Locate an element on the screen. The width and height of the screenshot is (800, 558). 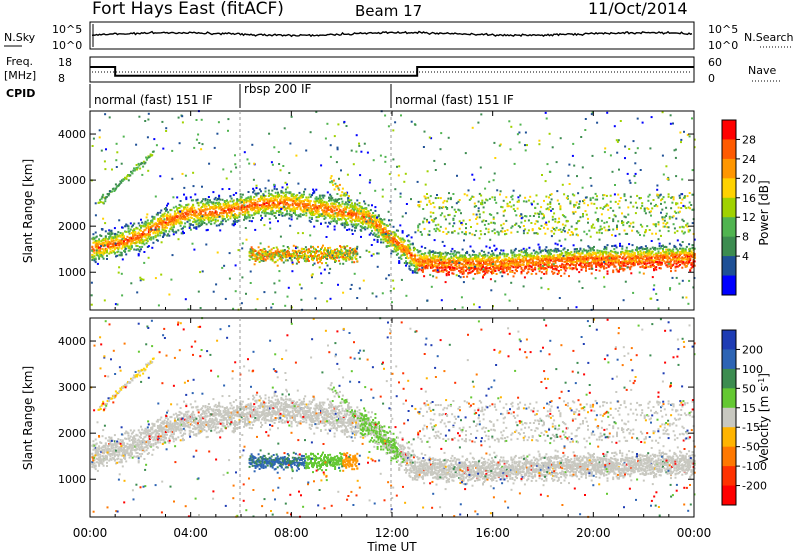
n-right-tick-top: 10^5 is located at coordinates (723, 29).